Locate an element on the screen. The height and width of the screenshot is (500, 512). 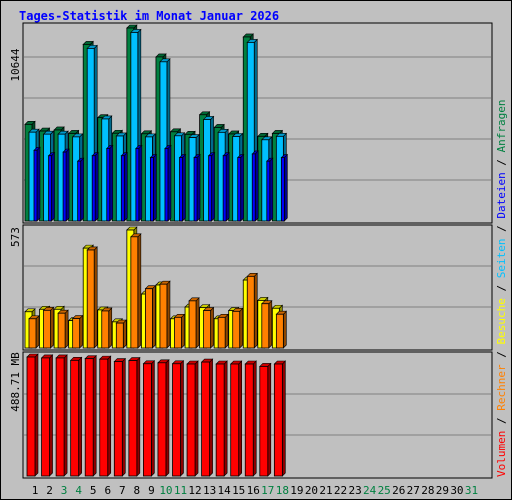
bar-volumen-day-3-side is located at coordinates (65, 415).